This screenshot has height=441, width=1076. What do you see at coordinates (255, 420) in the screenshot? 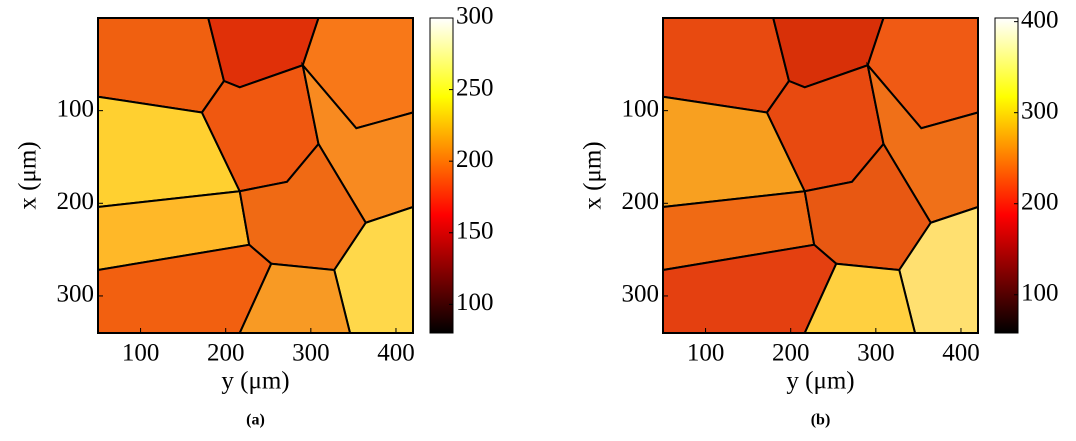
I see `caption: (a)` at bounding box center [255, 420].